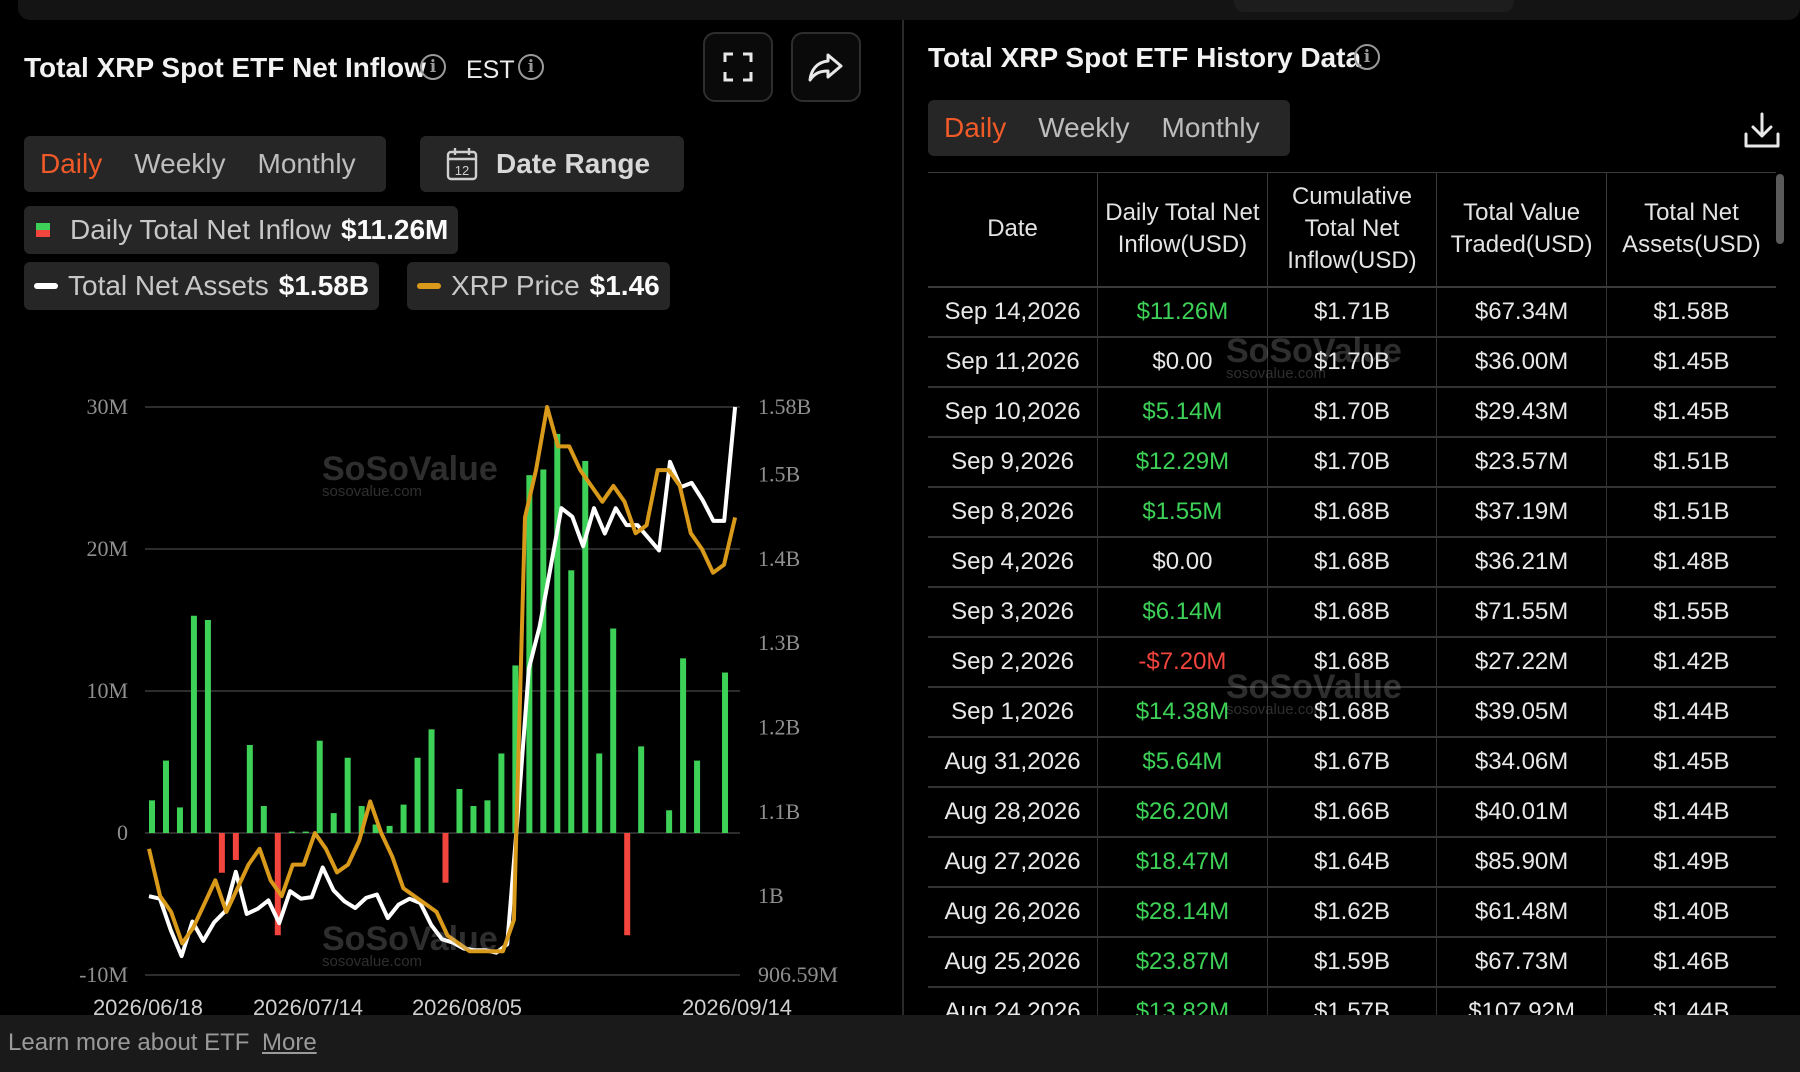 The height and width of the screenshot is (1072, 1800). What do you see at coordinates (1182, 1000) in the screenshot?
I see `cell-daily-inflow: $13.82M` at bounding box center [1182, 1000].